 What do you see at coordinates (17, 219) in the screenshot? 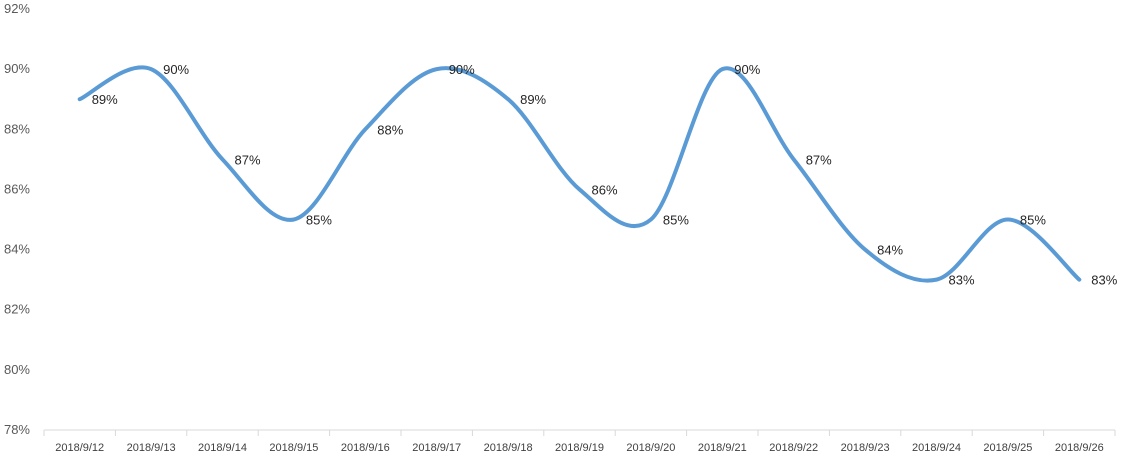
I see `y-axis-tick-labels: 78% 80% 82% 84% 86% 88% 90% 92%` at bounding box center [17, 219].